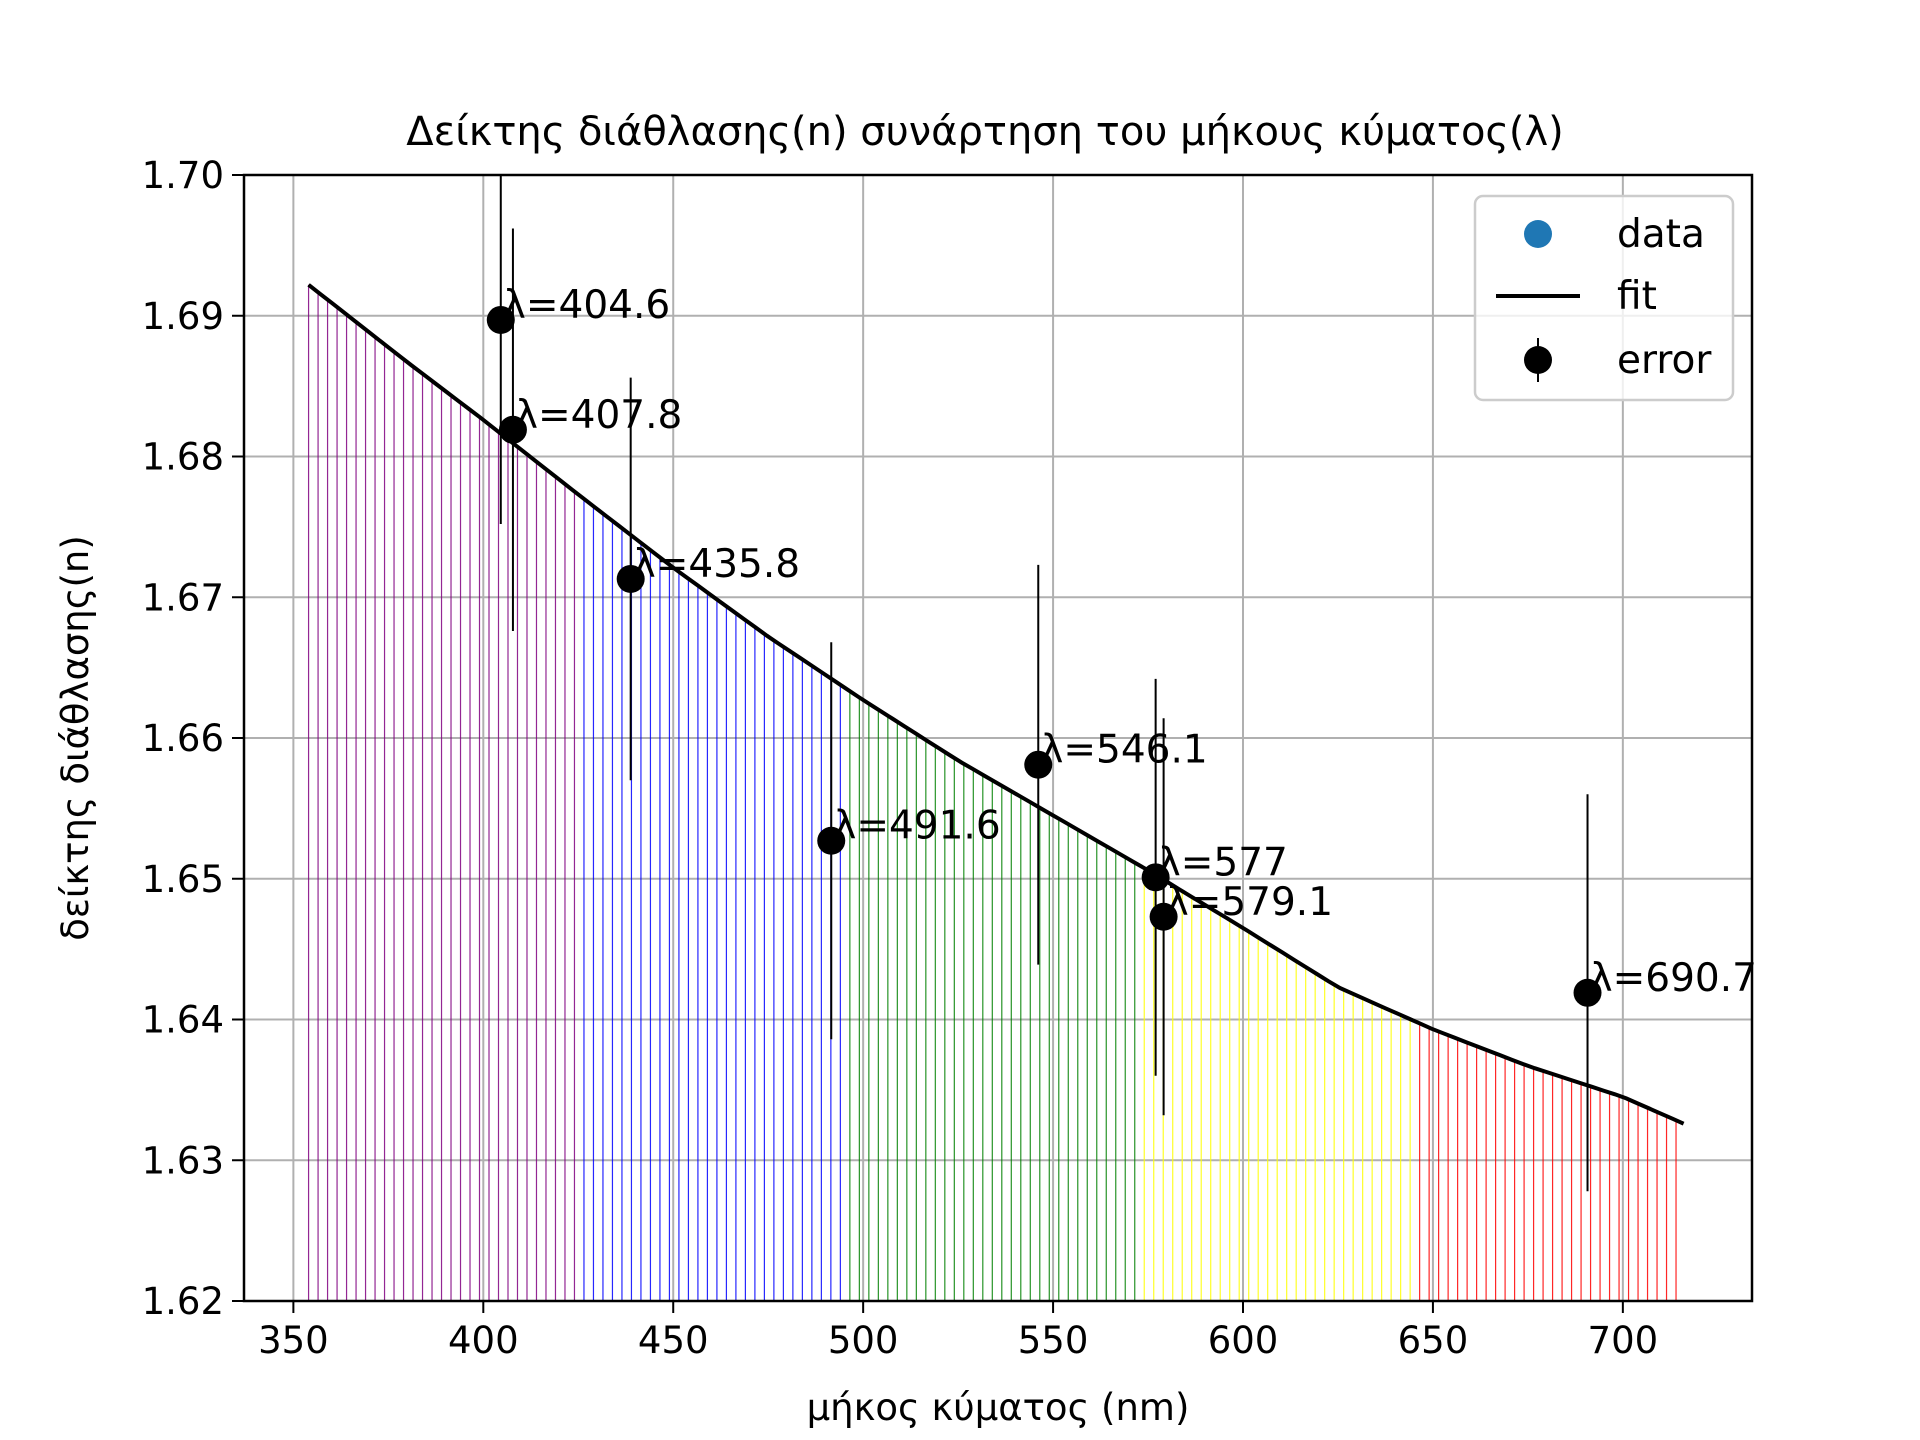 The width and height of the screenshot is (1920, 1440). What do you see at coordinates (916, 826) in the screenshot?
I see `point-annotation: λ=491.6` at bounding box center [916, 826].